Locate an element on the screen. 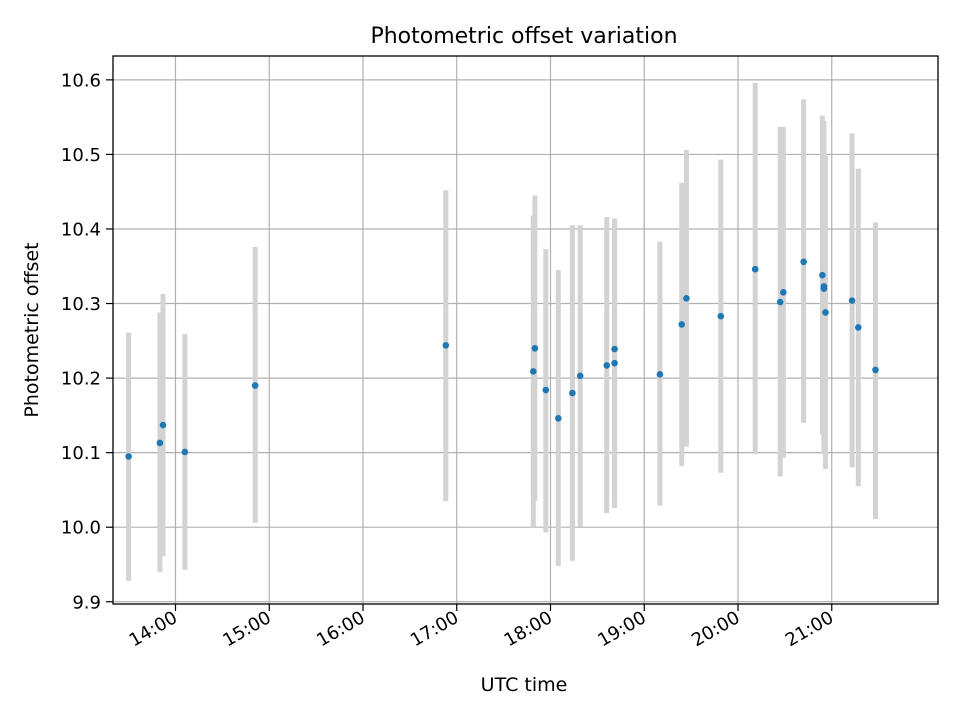 The height and width of the screenshot is (724, 960). y-tick-label: 10.1 is located at coordinates (81, 453).